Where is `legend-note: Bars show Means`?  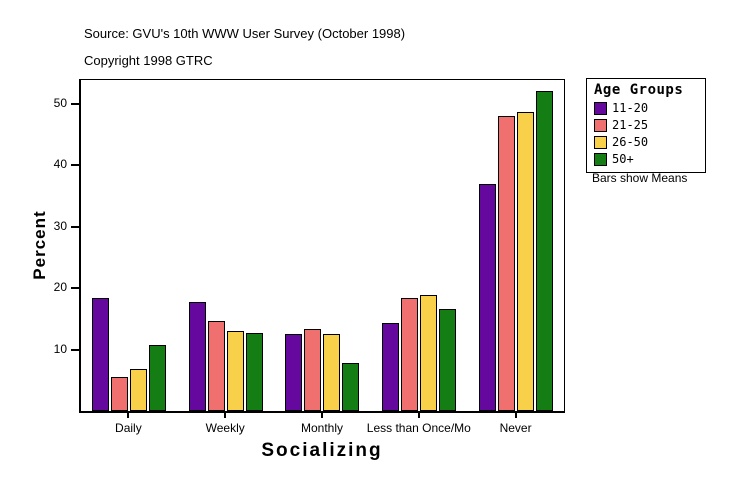 legend-note: Bars show Means is located at coordinates (640, 178).